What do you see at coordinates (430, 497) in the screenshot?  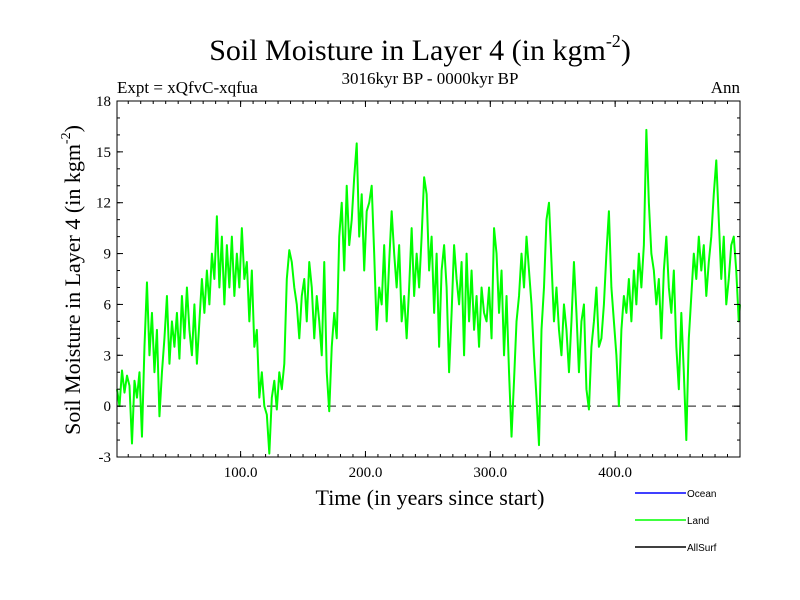 I see `x-axis-label: Time (in years since start)` at bounding box center [430, 497].